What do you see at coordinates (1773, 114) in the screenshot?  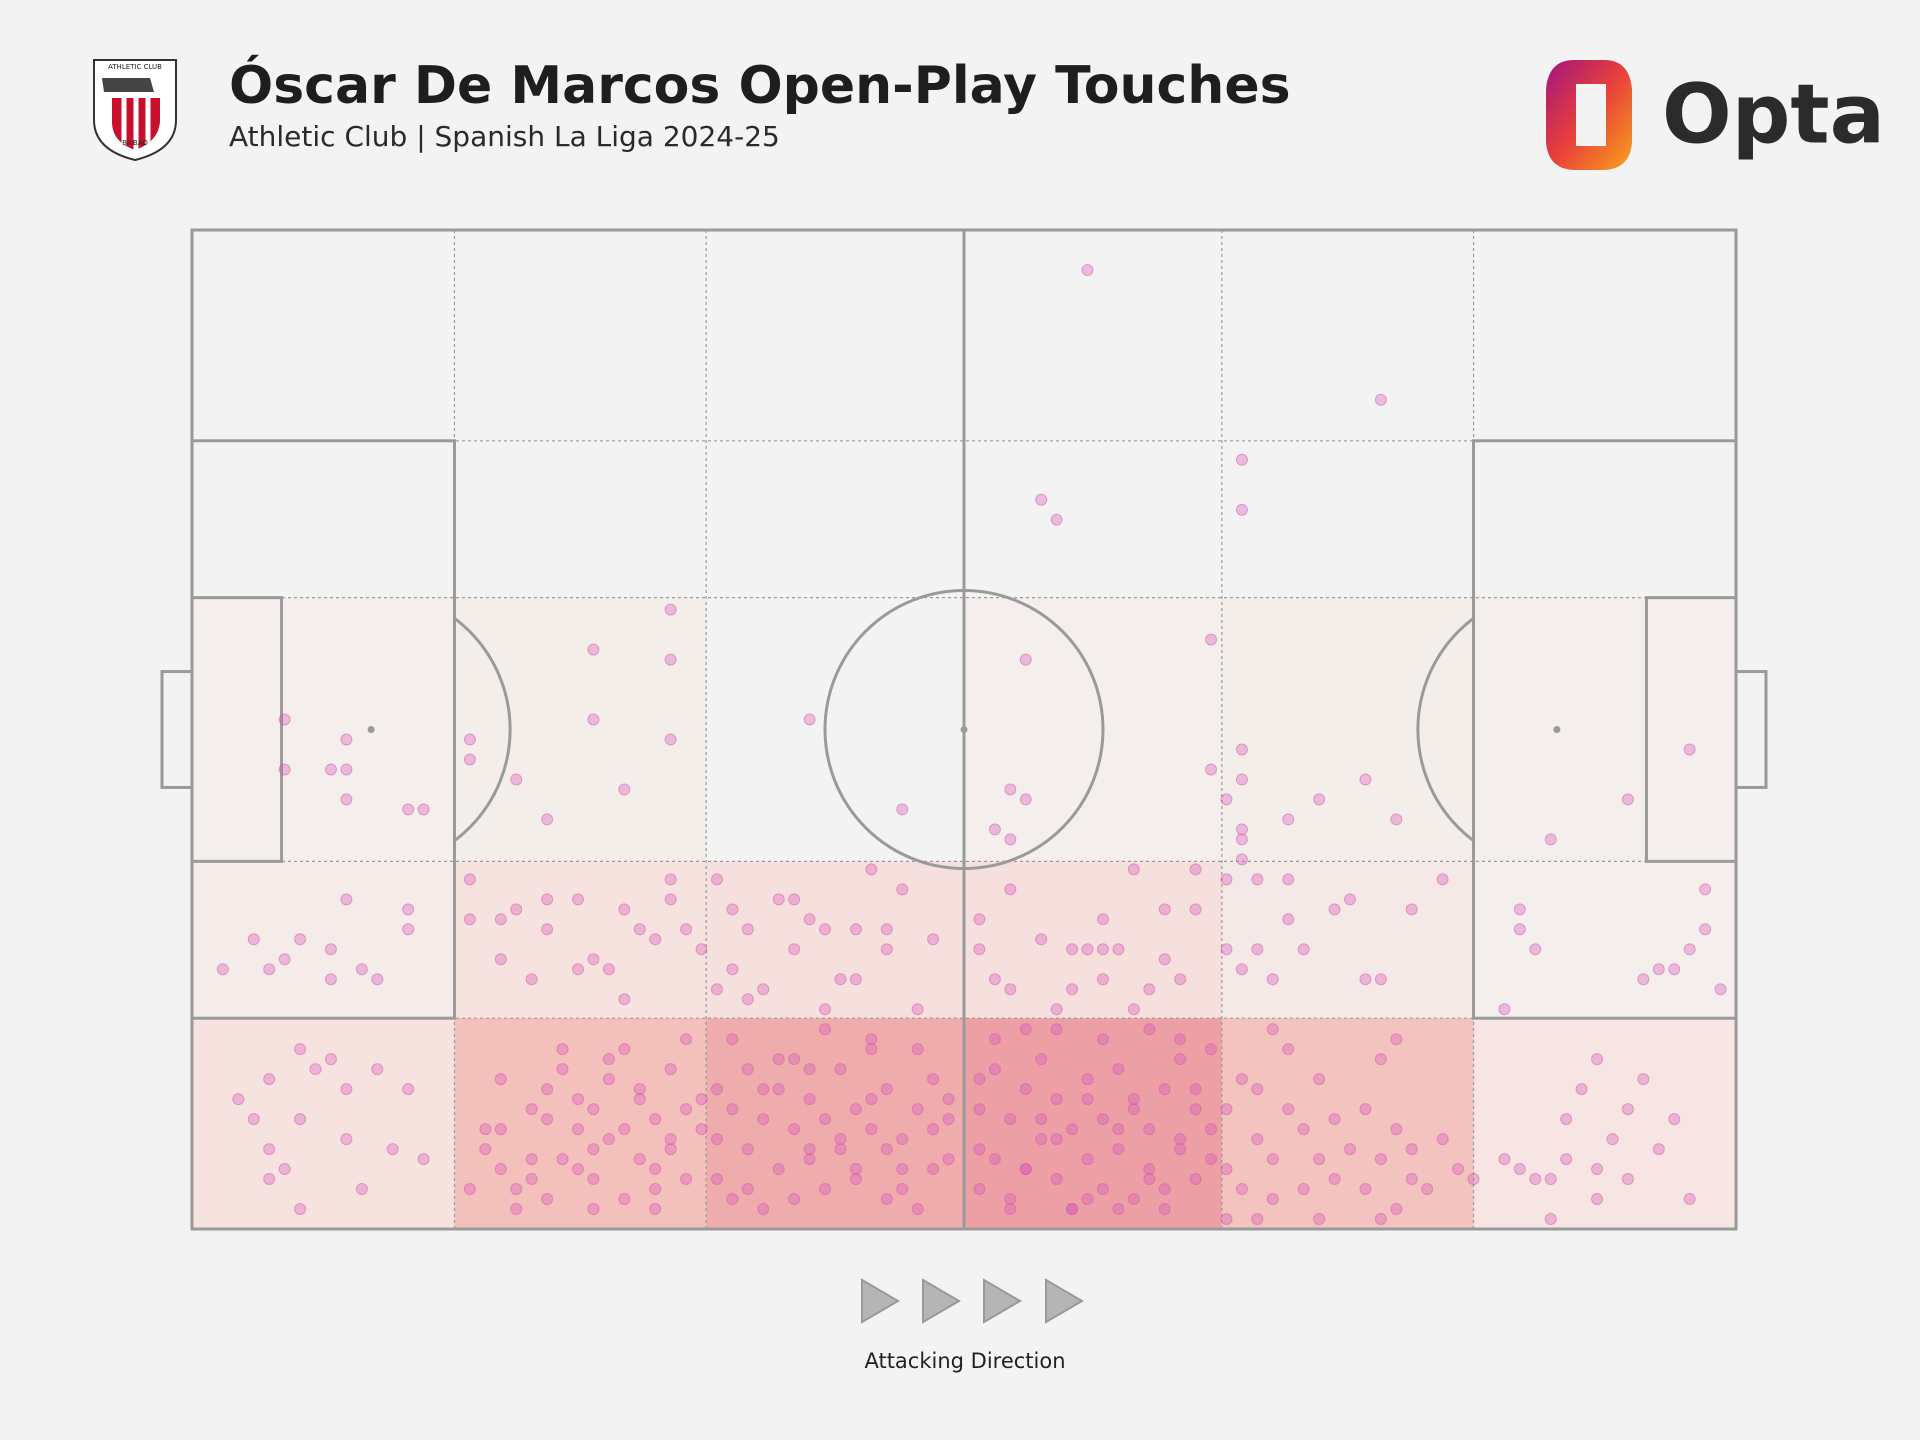 I see `brand-name: Opta` at bounding box center [1773, 114].